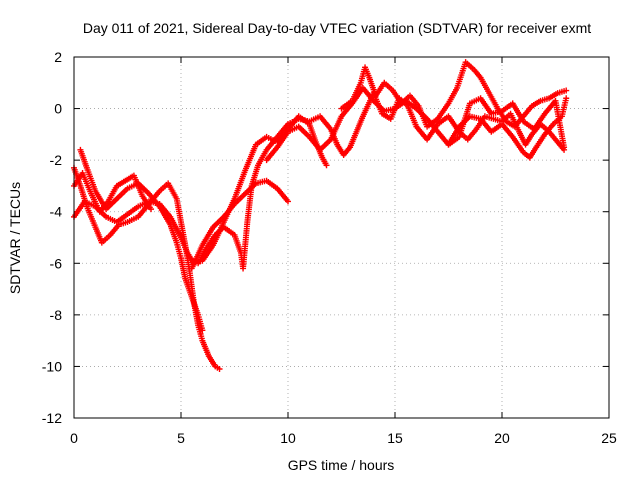 This screenshot has width=640, height=485. I want to click on x-tick-label: 25, so click(609, 438).